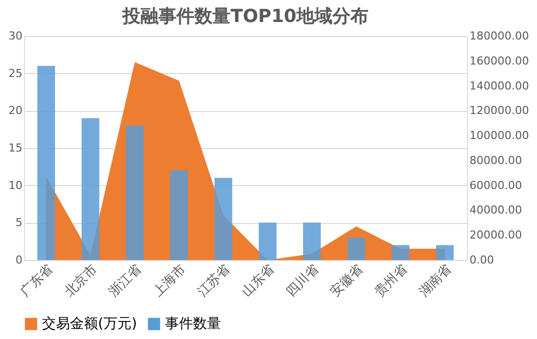 Image resolution: width=537 pixels, height=339 pixels. Describe the element at coordinates (482, 260) in the screenshot. I see `y2-tick-label: 0.00` at that location.